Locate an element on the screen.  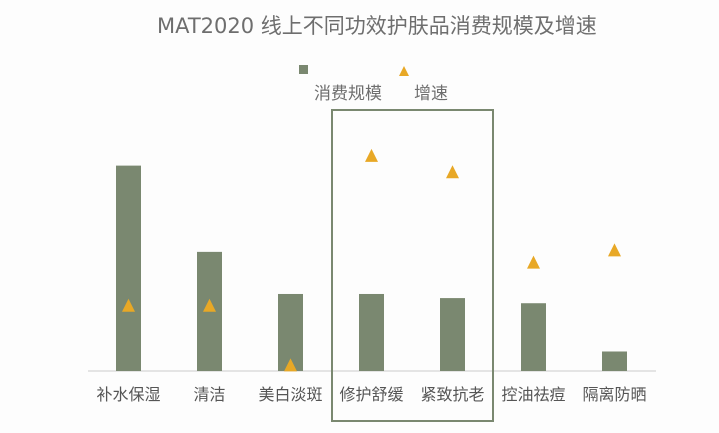
x-tick-label: 控油祛痘 is located at coordinates (533, 394).